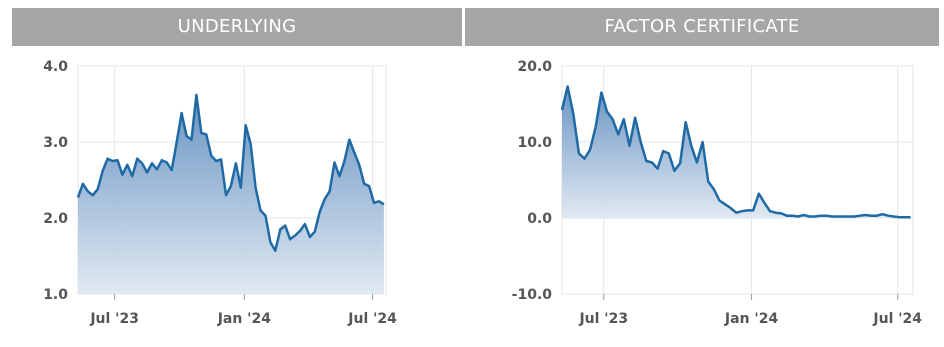  What do you see at coordinates (702, 27) in the screenshot?
I see `factor-certificate-header: FACTOR CERTIFICATE` at bounding box center [702, 27].